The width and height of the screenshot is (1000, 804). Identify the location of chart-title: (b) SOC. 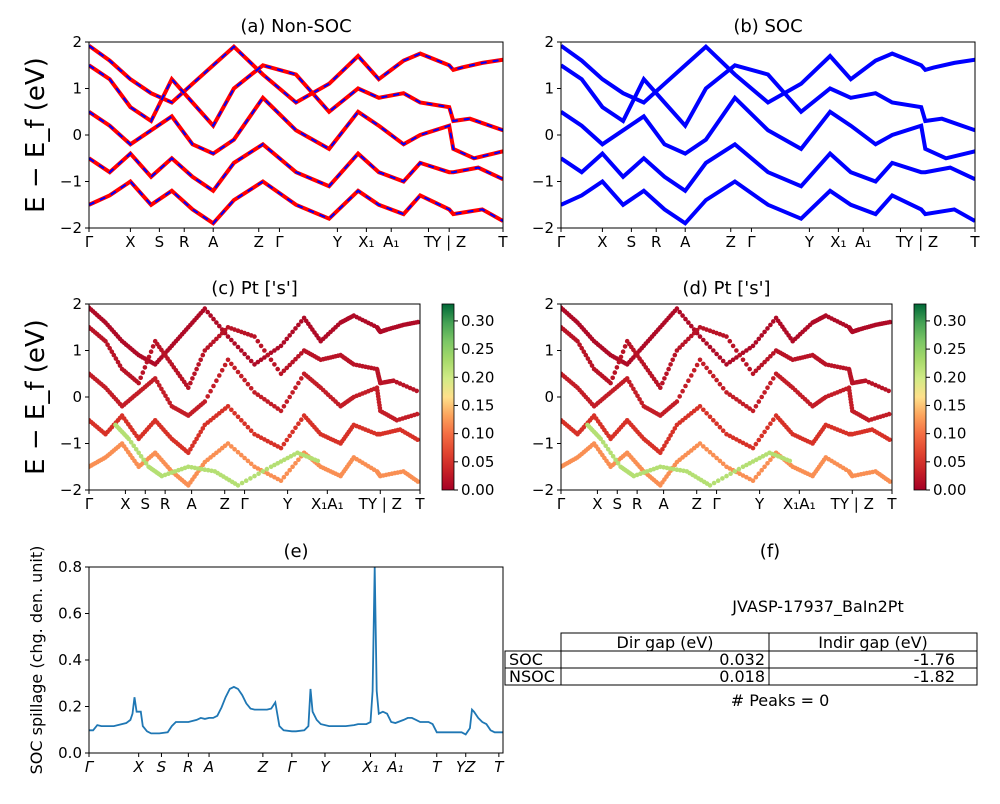
(767, 26).